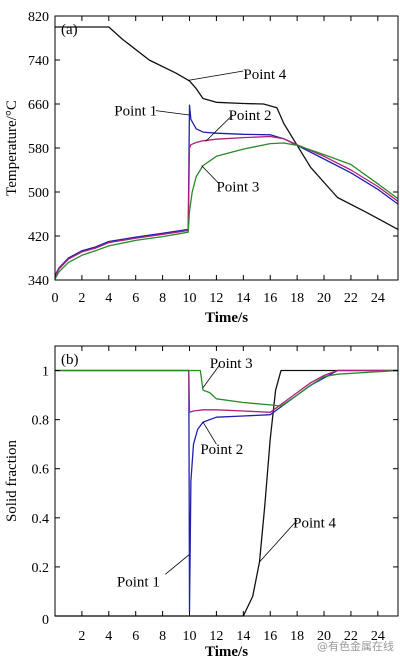 This screenshot has width=400, height=656. I want to click on panel-b-x-tick-label: 16, so click(270, 636).